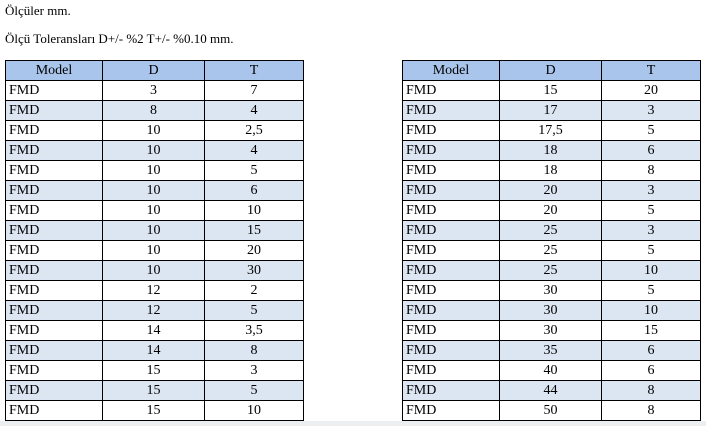  I want to click on table-cell: 17, so click(550, 110).